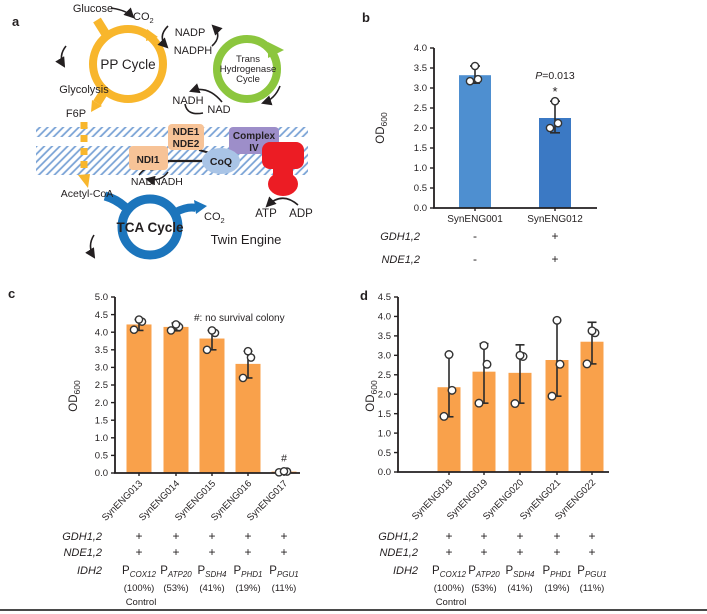 The height and width of the screenshot is (614, 707). What do you see at coordinates (168, 182) in the screenshot?
I see `nadh-lower-label: NADH` at bounding box center [168, 182].